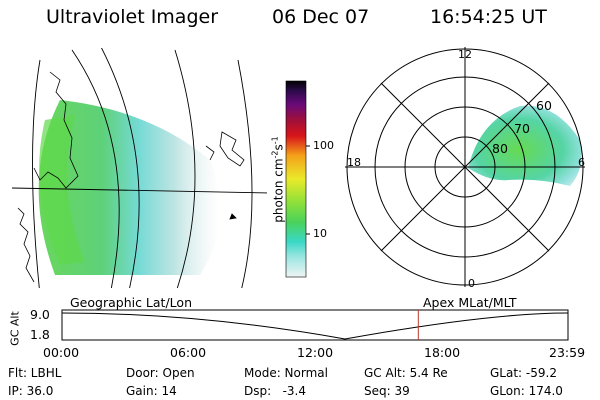 The height and width of the screenshot is (400, 600). What do you see at coordinates (406, 373) in the screenshot?
I see `status-gc-alt: GC Alt: 5.4 Re` at bounding box center [406, 373].